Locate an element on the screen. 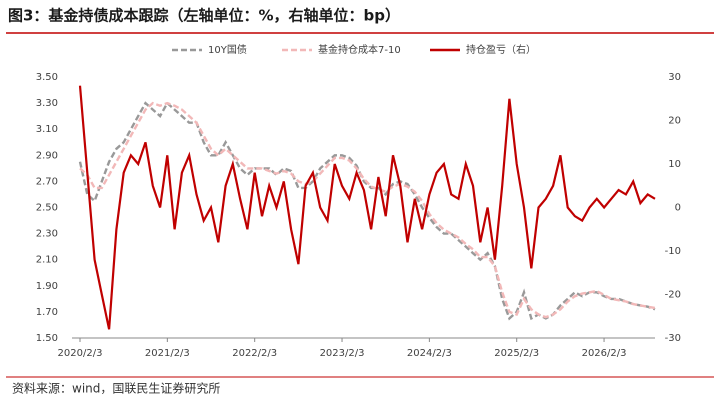 The width and height of the screenshot is (720, 401). x-tick-label: 2021/2/3 is located at coordinates (167, 353).